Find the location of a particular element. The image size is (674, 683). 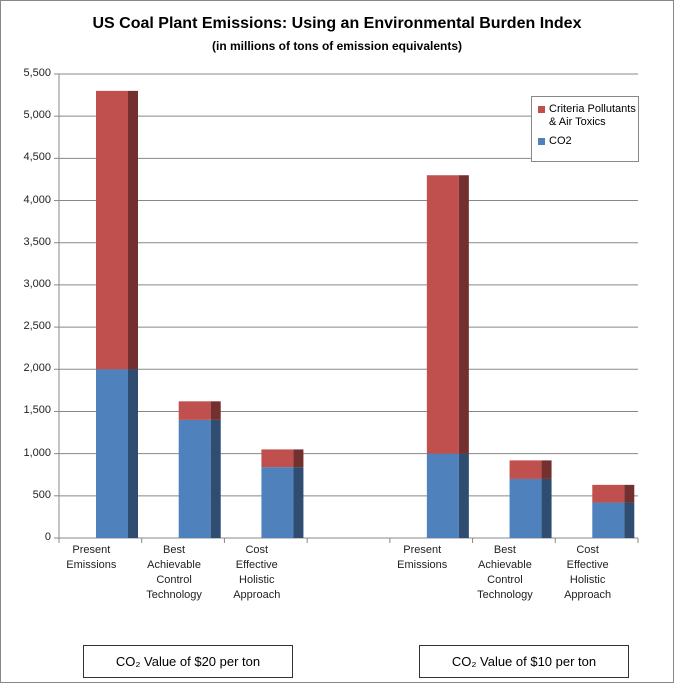

y-tick-label: 3,000 is located at coordinates (37, 283).